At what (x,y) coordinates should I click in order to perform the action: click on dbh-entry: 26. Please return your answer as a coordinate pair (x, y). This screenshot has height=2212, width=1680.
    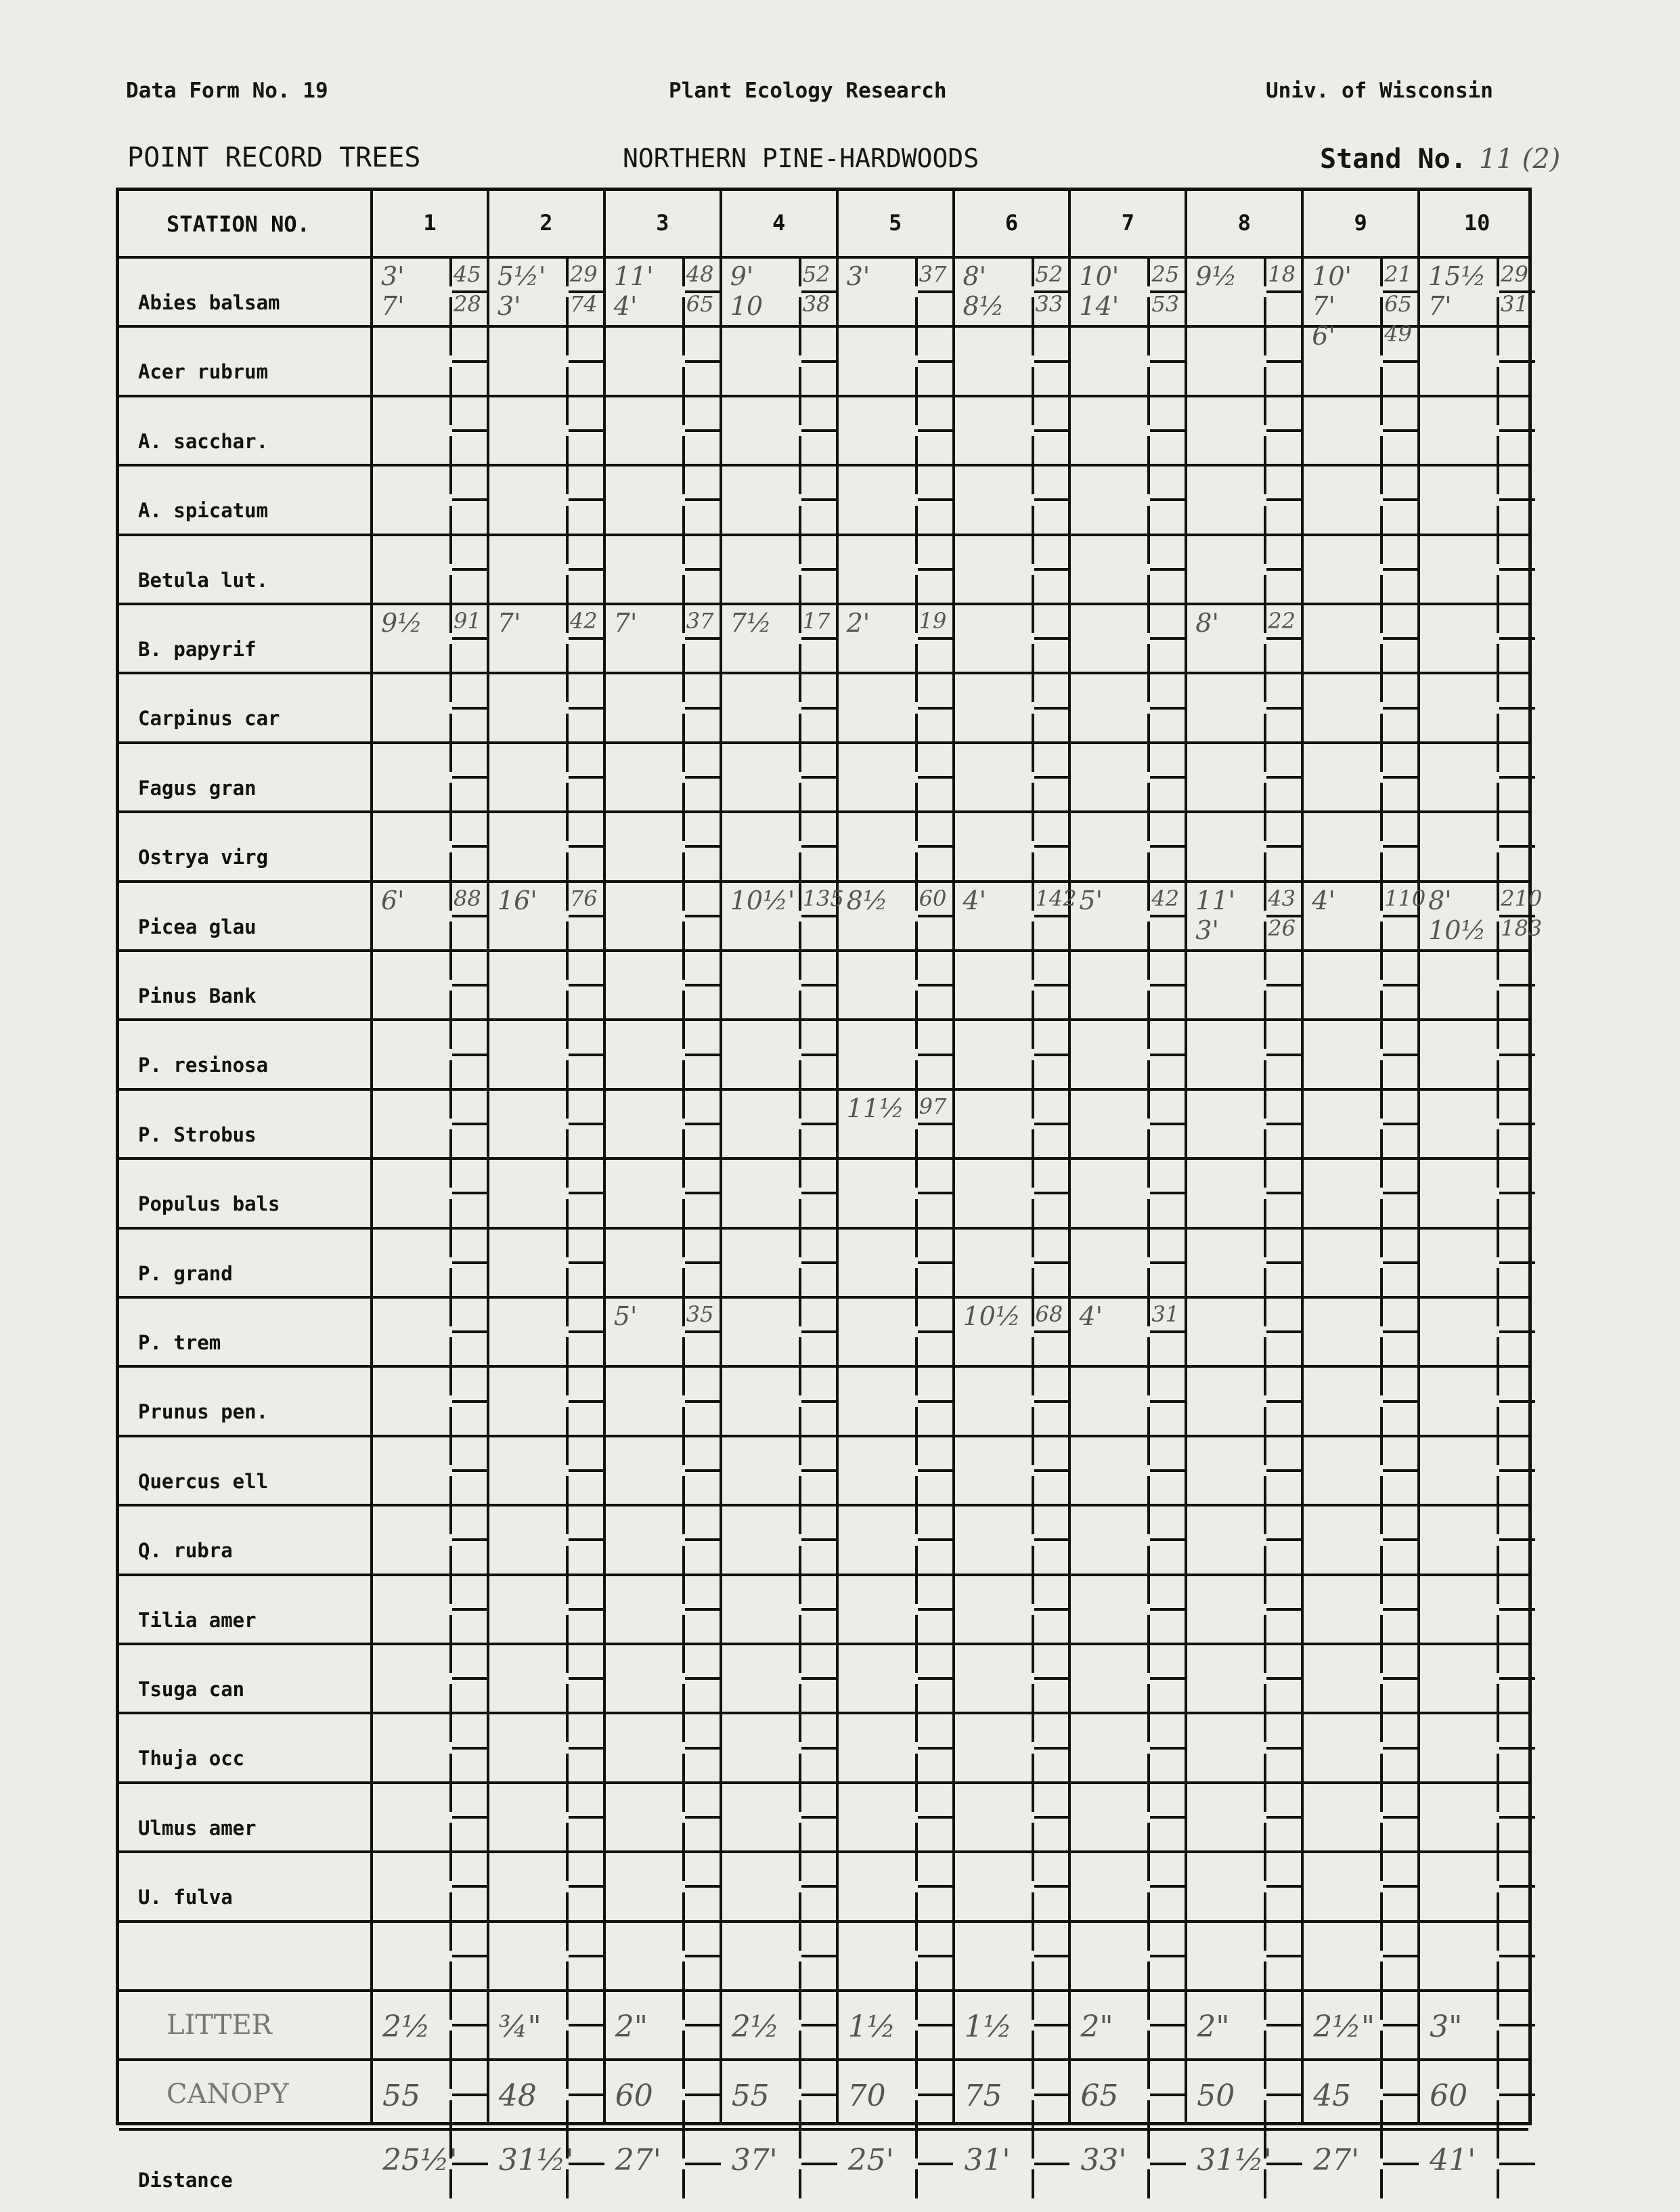
    Looking at the image, I should click on (1282, 928).